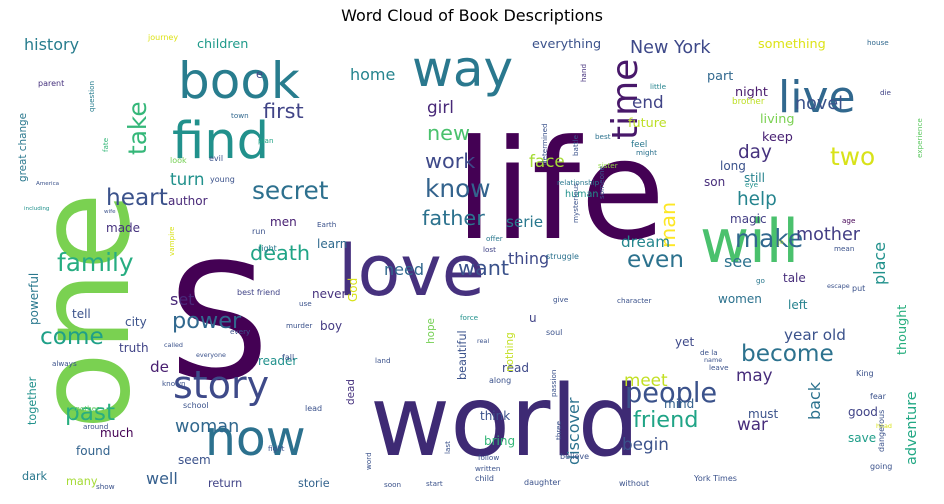 The image size is (944, 504). What do you see at coordinates (794, 278) in the screenshot?
I see `word-tale: tale` at bounding box center [794, 278].